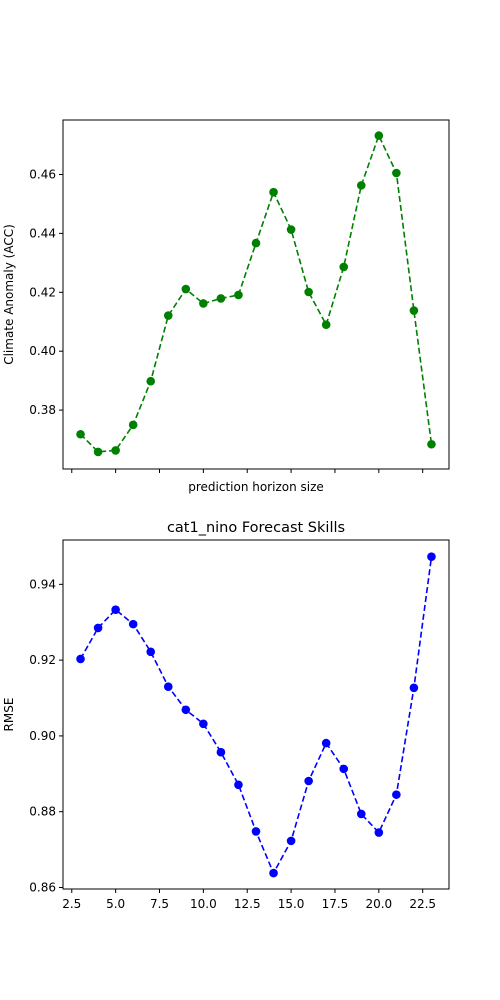  What do you see at coordinates (203, 904) in the screenshot?
I see `bottom-xtick-label: 10.0` at bounding box center [203, 904].